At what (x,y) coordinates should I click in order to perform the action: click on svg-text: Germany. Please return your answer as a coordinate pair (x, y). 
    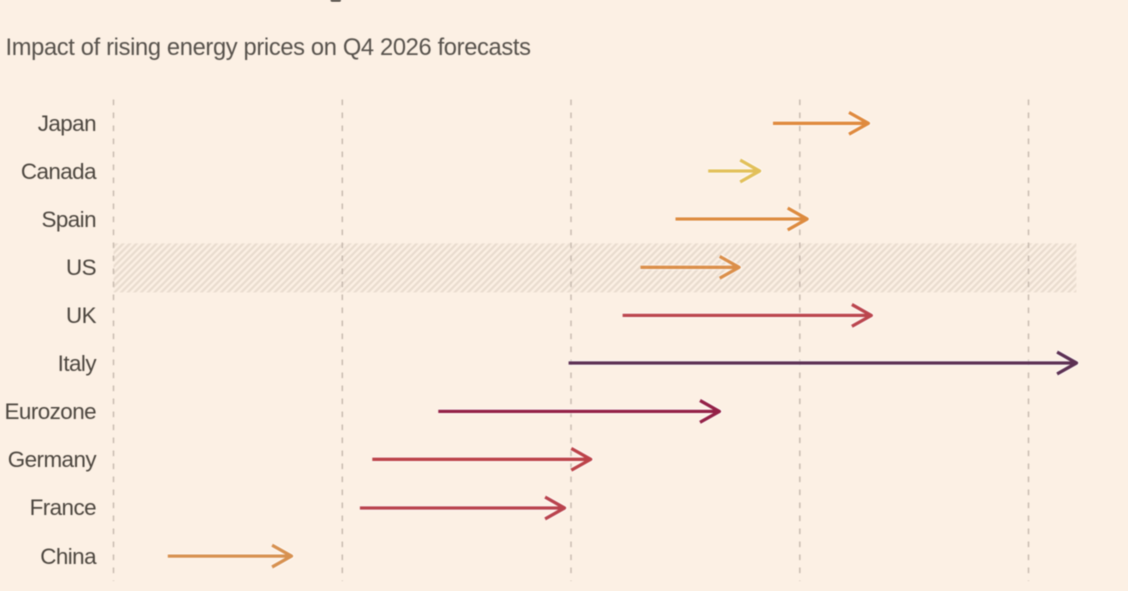
    Looking at the image, I should click on (53, 459).